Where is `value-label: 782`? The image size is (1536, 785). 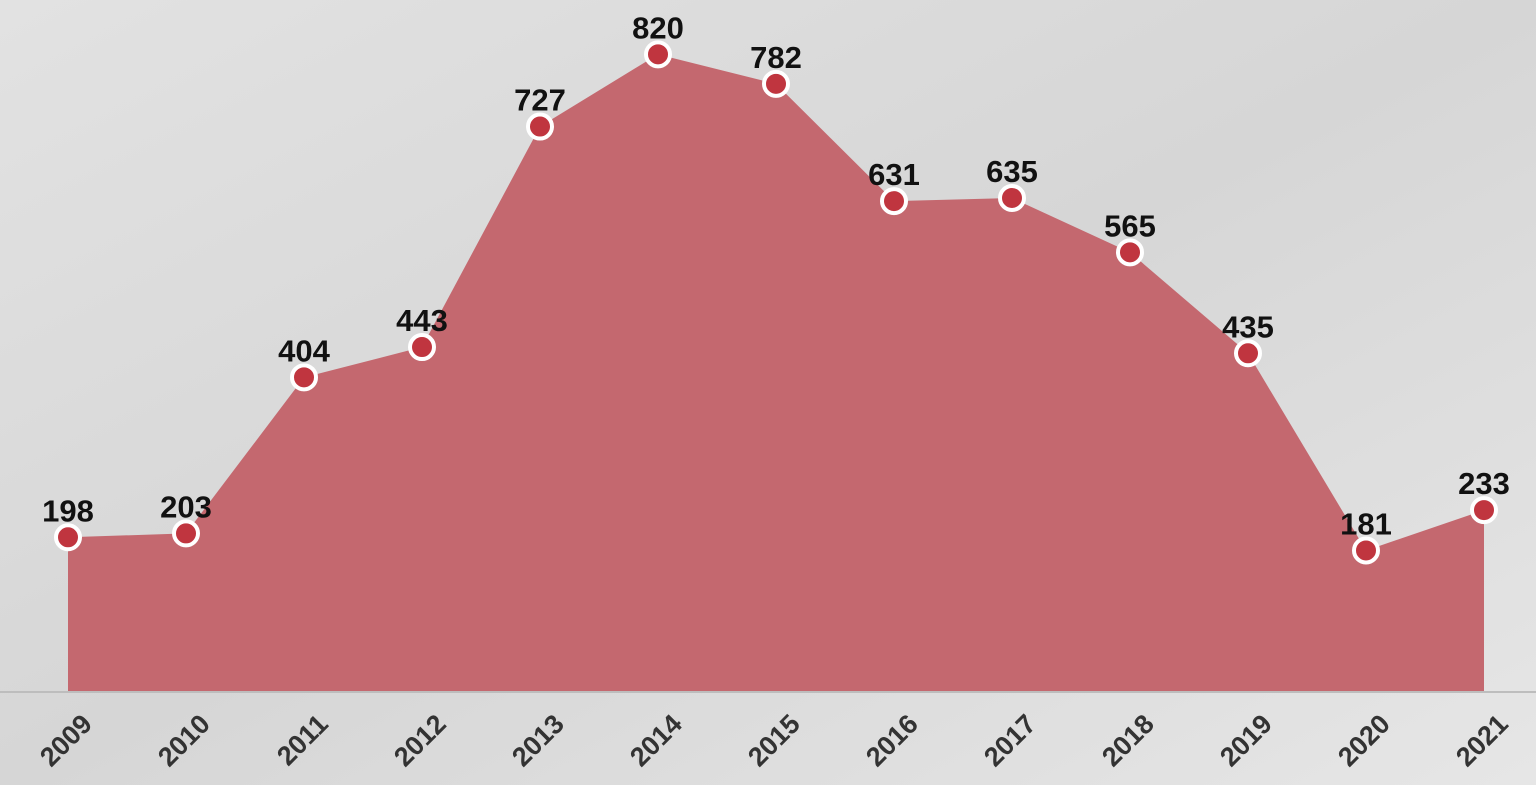 value-label: 782 is located at coordinates (776, 57).